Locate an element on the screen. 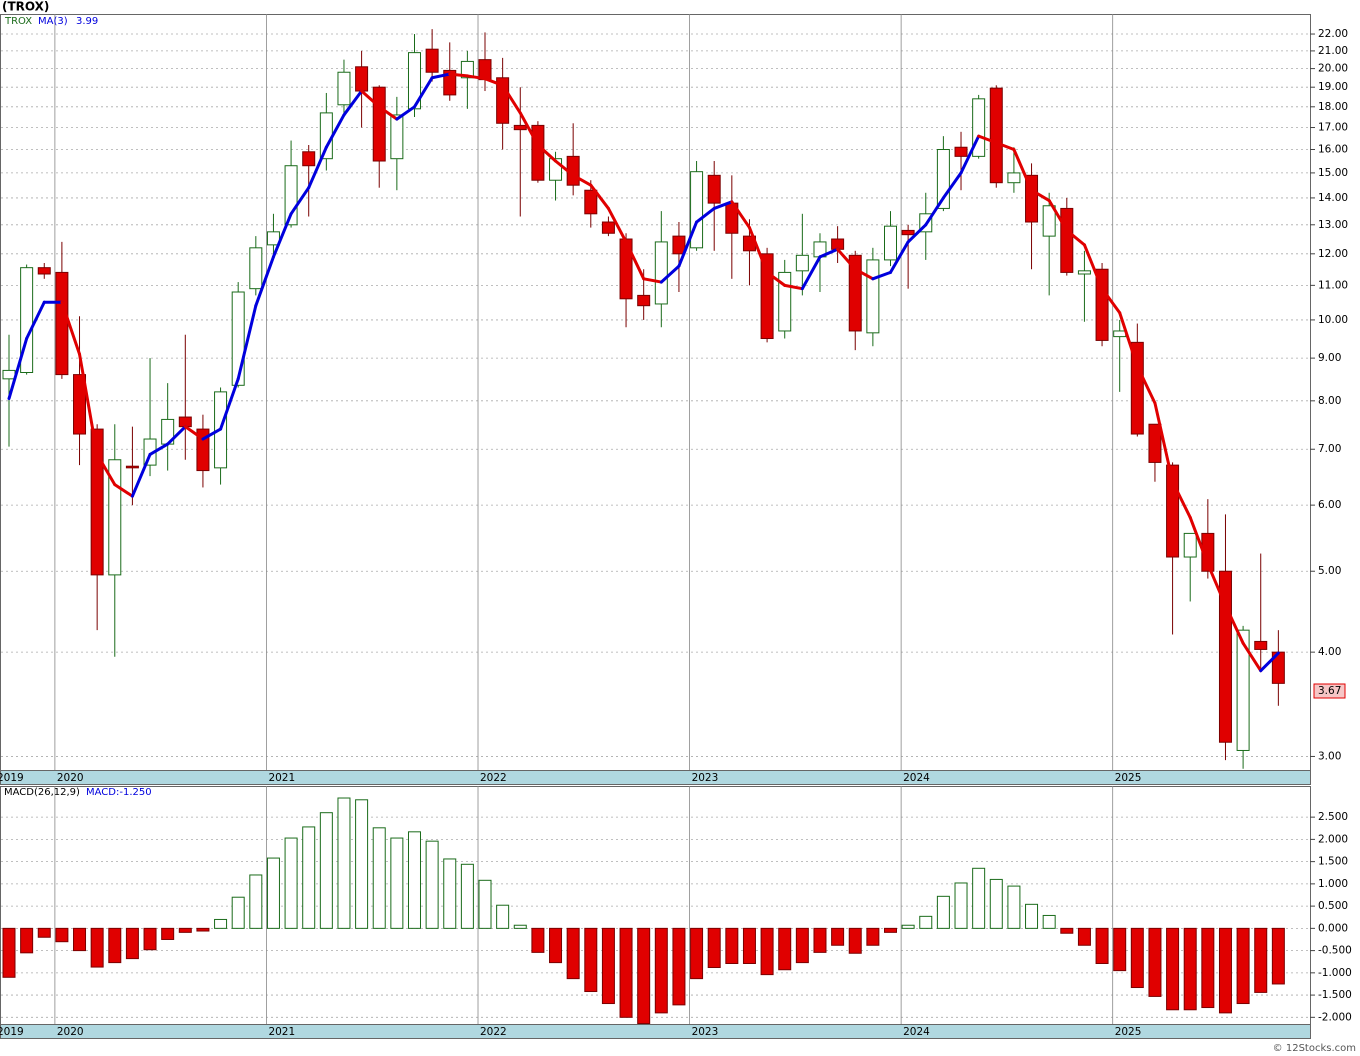 This screenshot has width=1360, height=1056. y-tick-label: -1.500 is located at coordinates (1335, 995).